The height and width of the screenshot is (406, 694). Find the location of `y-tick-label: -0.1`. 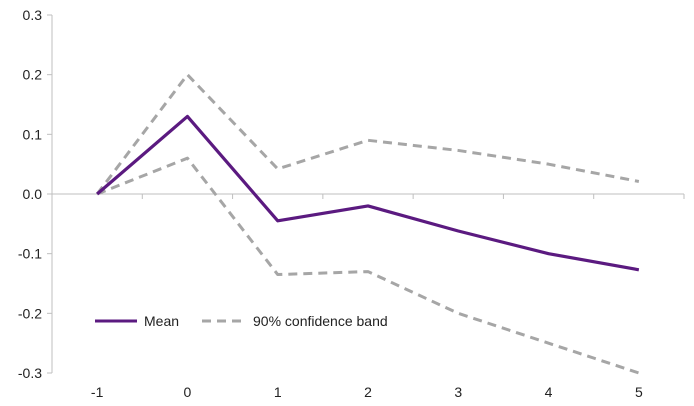

y-tick-label: -0.1 is located at coordinates (30, 254).